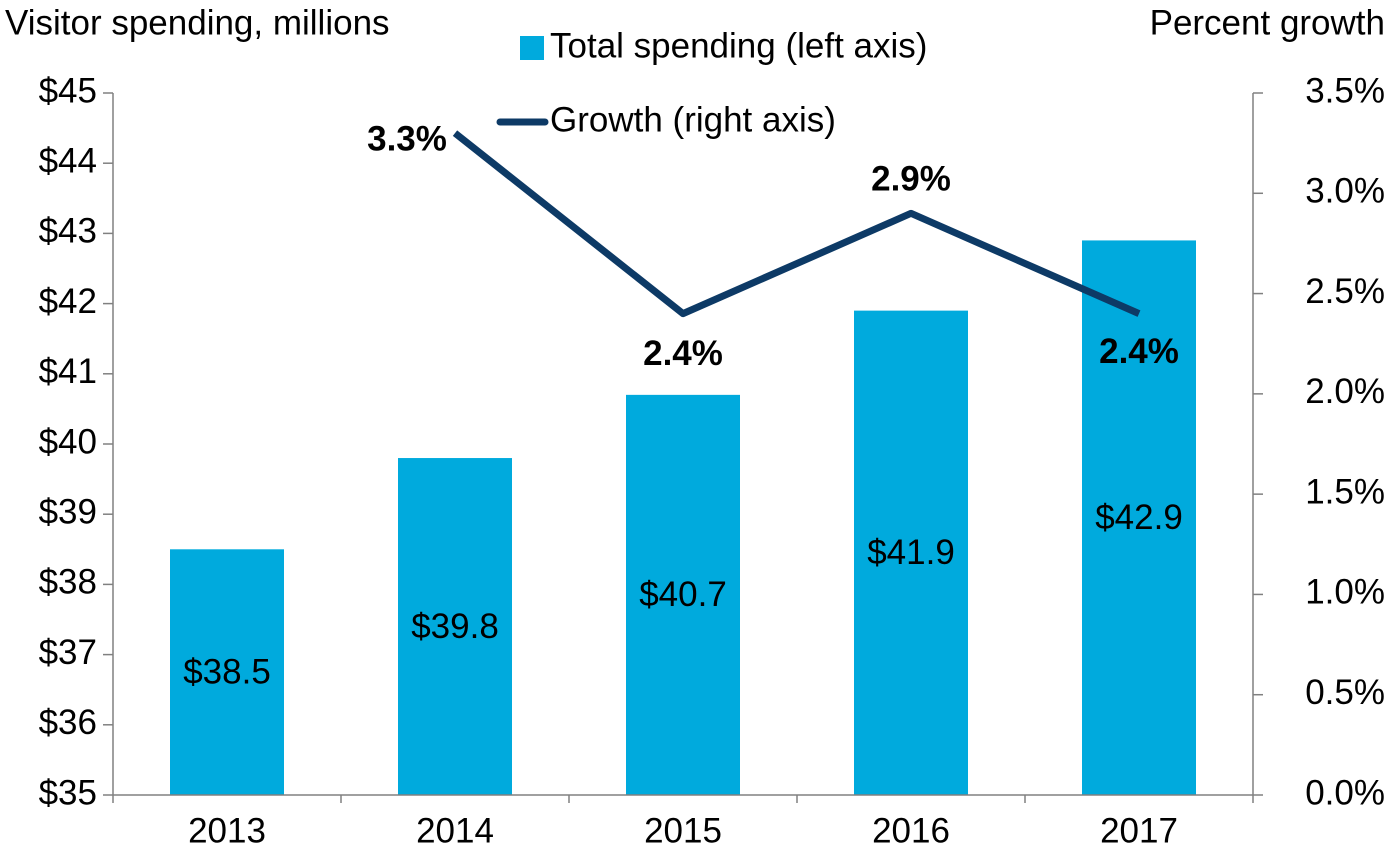  Describe the element at coordinates (68, 582) in the screenshot. I see `y-tick-label: $38` at that location.